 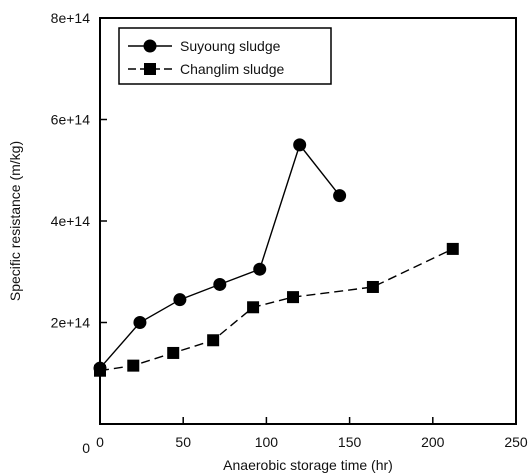 I want to click on x-tick-label: 50, so click(x=183, y=442).